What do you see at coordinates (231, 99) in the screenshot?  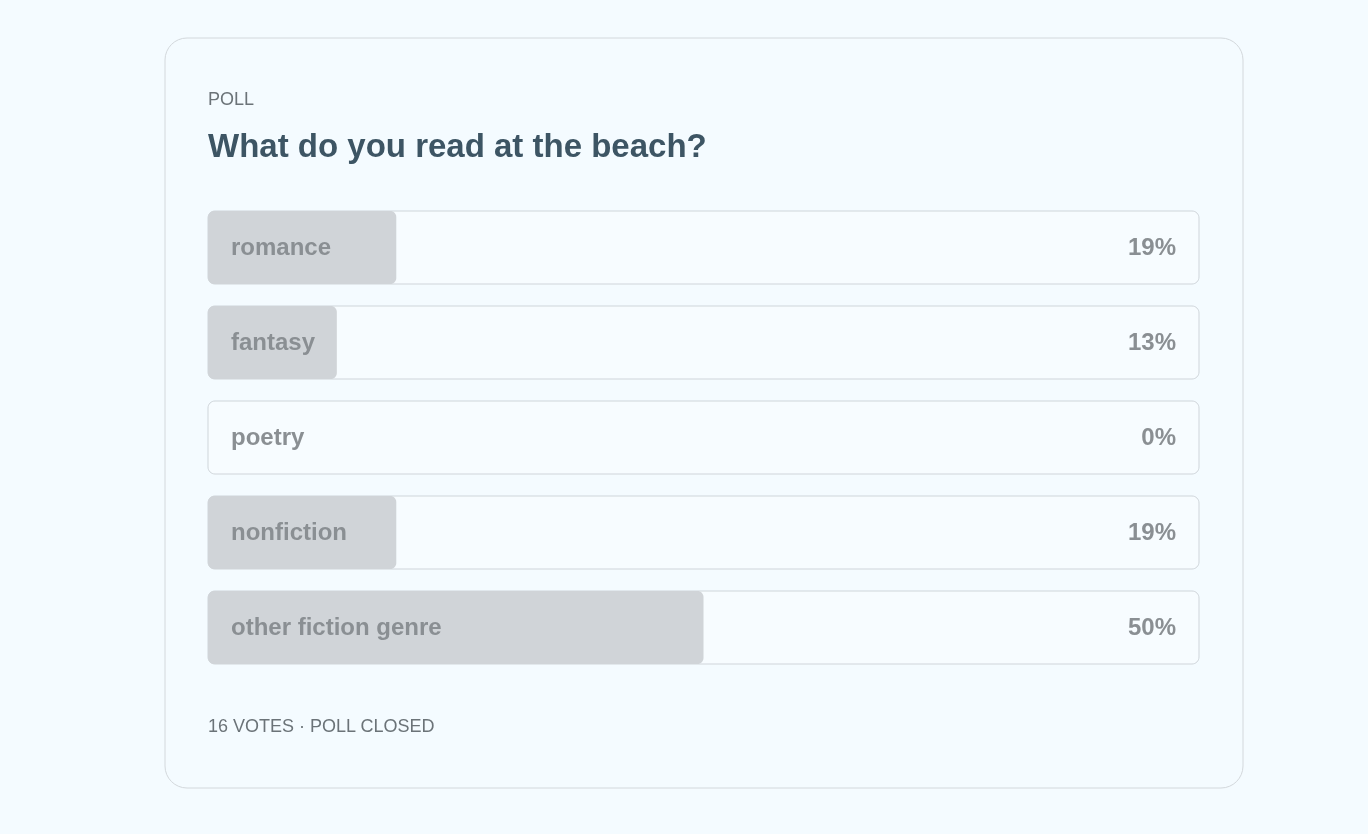 I see `text: POLL` at bounding box center [231, 99].